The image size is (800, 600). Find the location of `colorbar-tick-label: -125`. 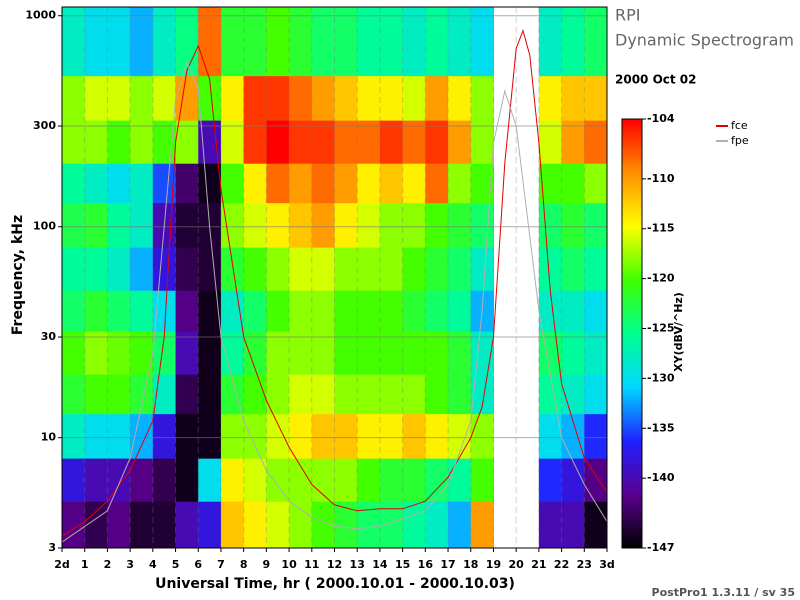

colorbar-tick-label: -125 is located at coordinates (661, 328).